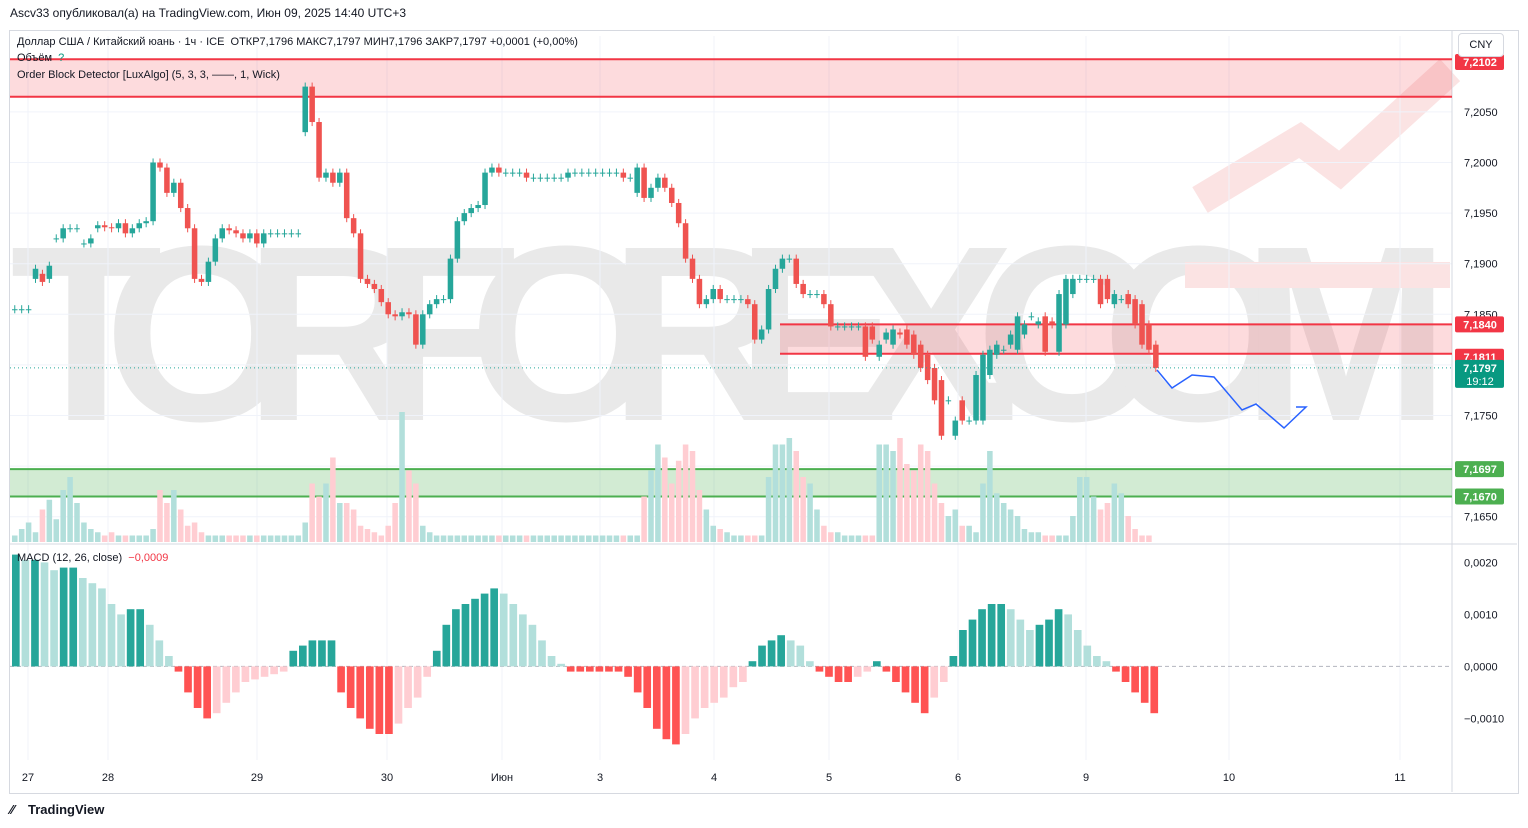 The height and width of the screenshot is (828, 1528). What do you see at coordinates (502, 778) in the screenshot?
I see `x-tick-label: Июн` at bounding box center [502, 778].